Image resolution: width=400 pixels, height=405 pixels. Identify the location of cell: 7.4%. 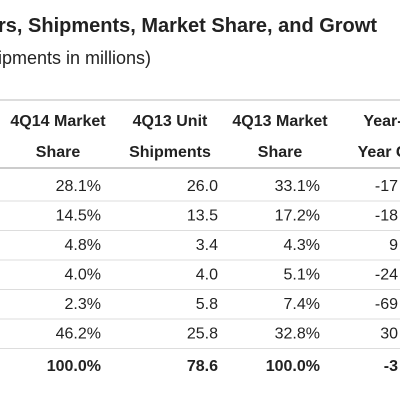
(302, 304).